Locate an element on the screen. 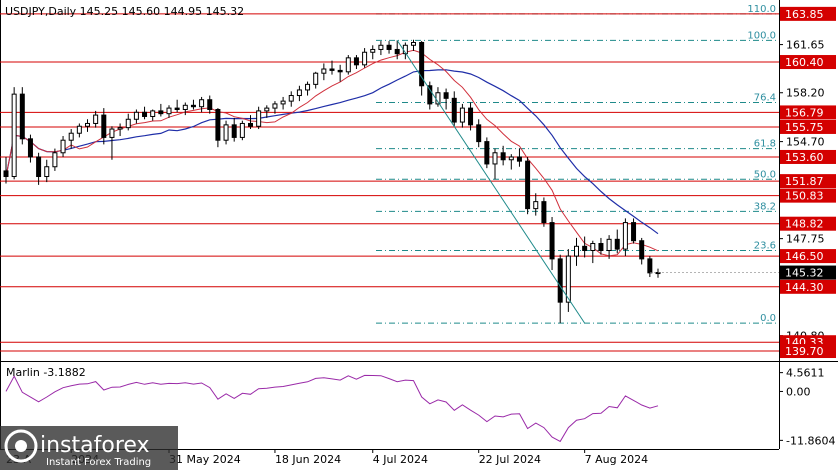  time-axis-label: 31 May 2024 is located at coordinates (205, 459).